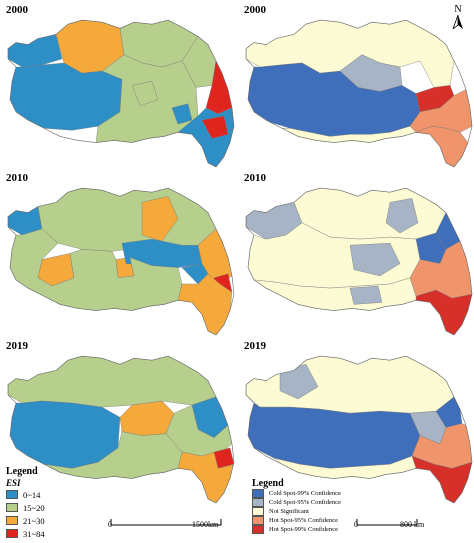  I want to click on map-2010-hotspot, so click(356, 258).